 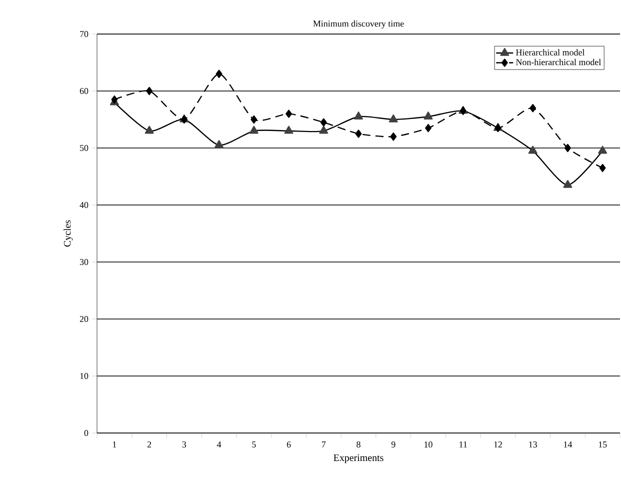 What do you see at coordinates (393, 445) in the screenshot?
I see `x-tick-label: 9` at bounding box center [393, 445].